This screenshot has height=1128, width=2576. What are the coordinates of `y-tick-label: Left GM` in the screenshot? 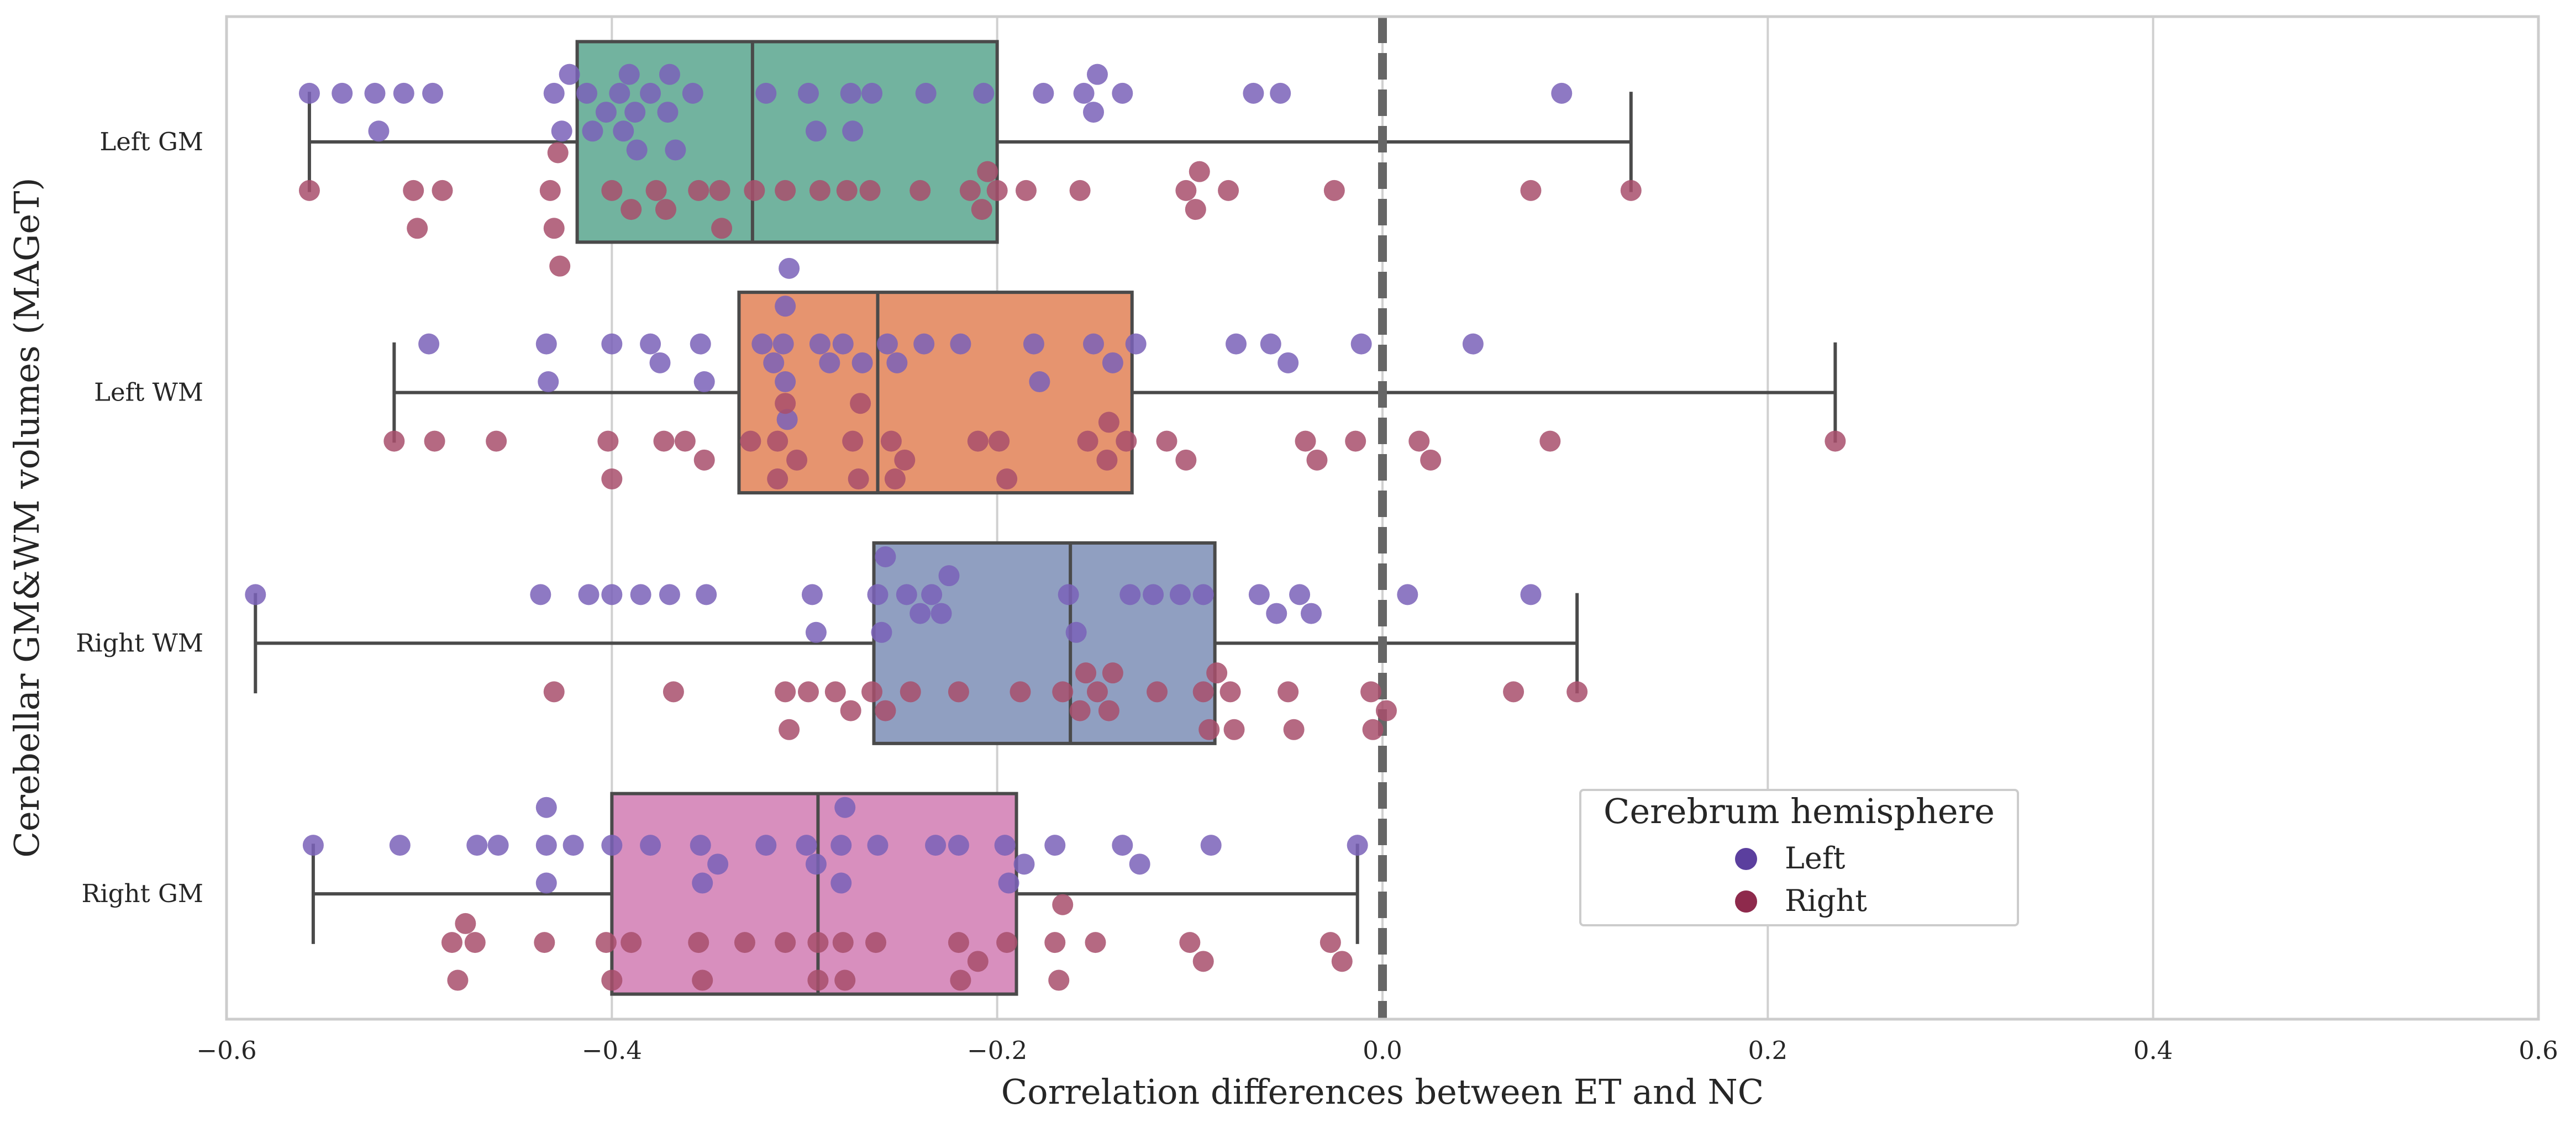 It's located at (151, 141).